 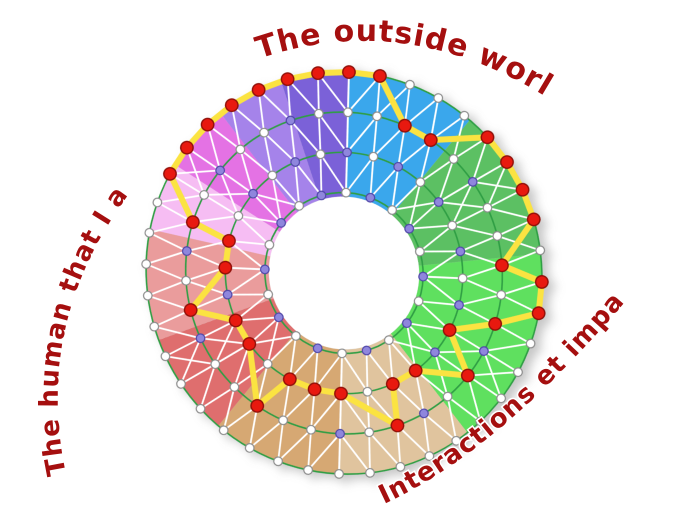 What do you see at coordinates (276, 152) in the screenshot?
I see `sector-purple-medium` at bounding box center [276, 152].